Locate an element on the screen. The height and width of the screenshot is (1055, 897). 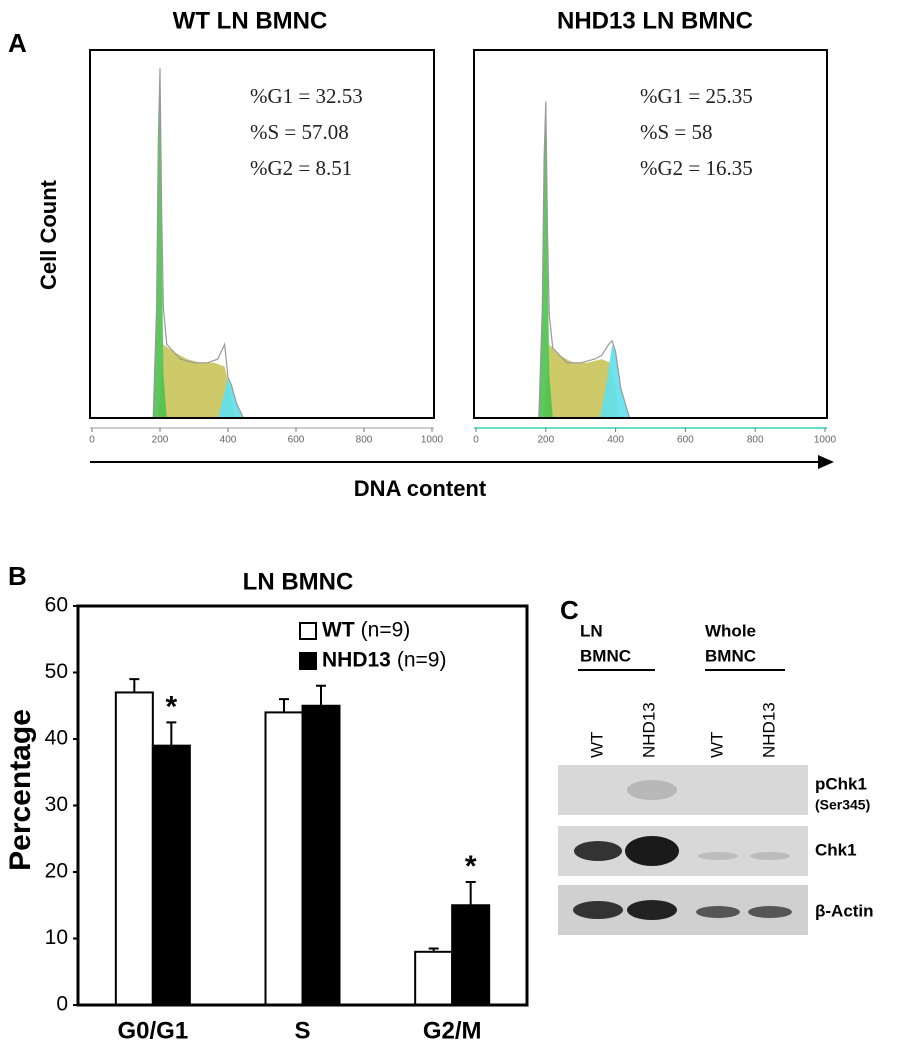
panel-label: B is located at coordinates (17, 576).